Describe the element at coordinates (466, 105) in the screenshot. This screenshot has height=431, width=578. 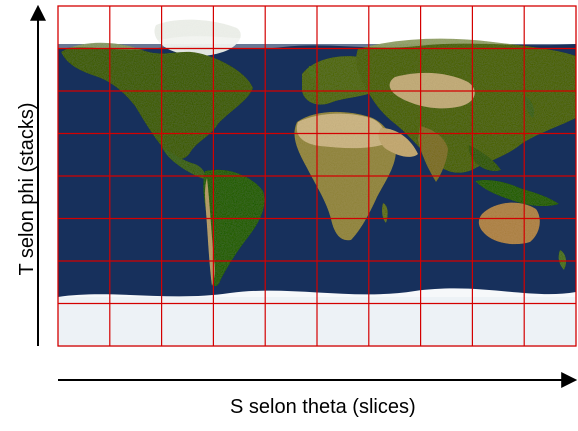
I see `asia-landmass` at that location.